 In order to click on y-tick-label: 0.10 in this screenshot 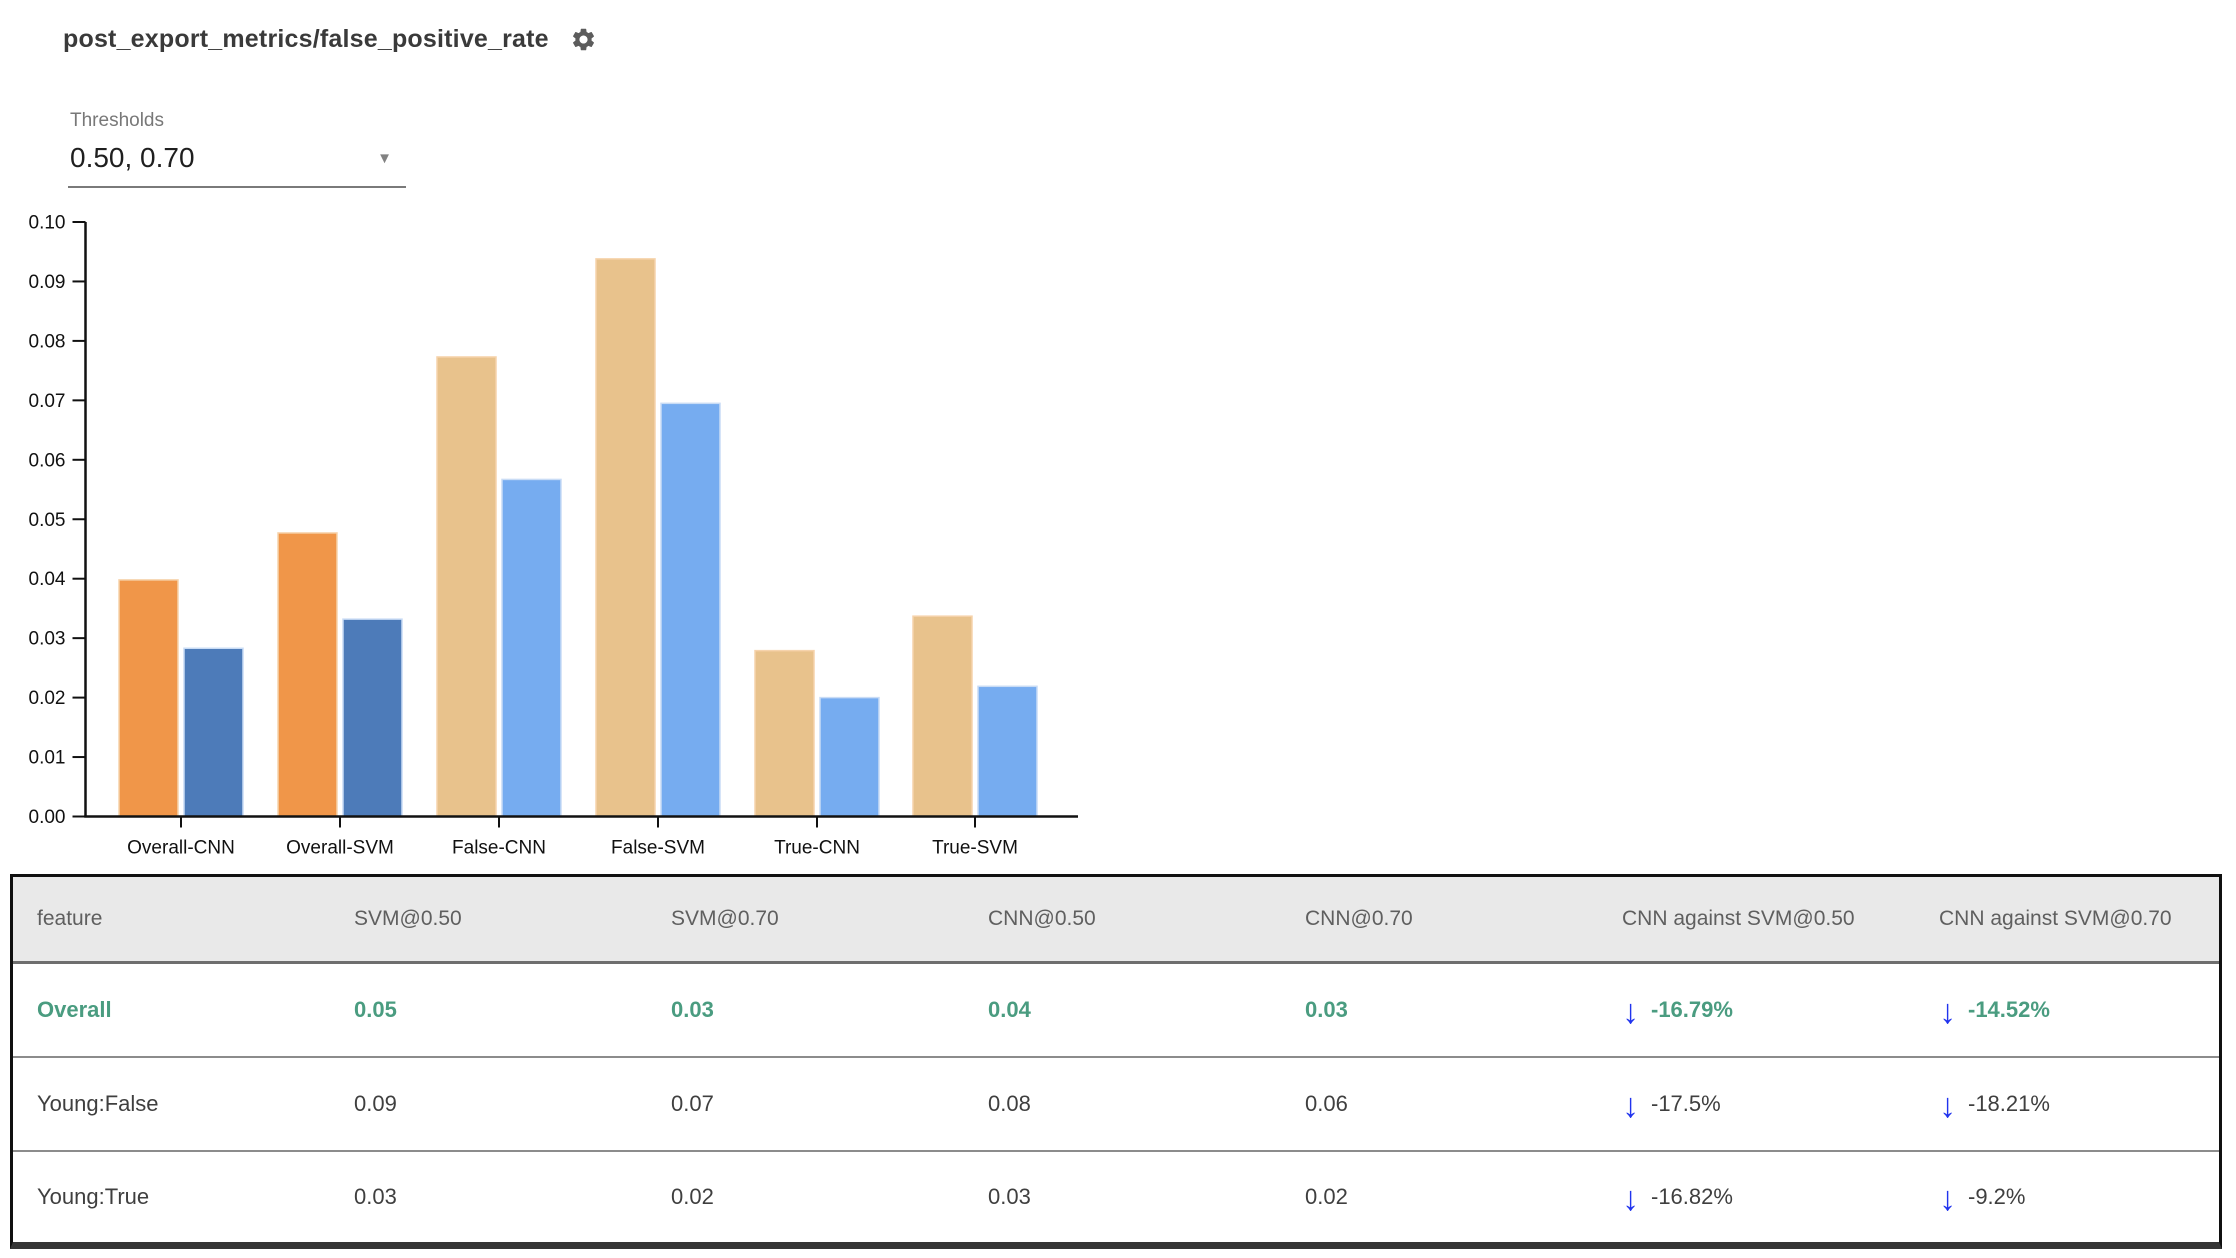, I will do `click(47, 223)`.